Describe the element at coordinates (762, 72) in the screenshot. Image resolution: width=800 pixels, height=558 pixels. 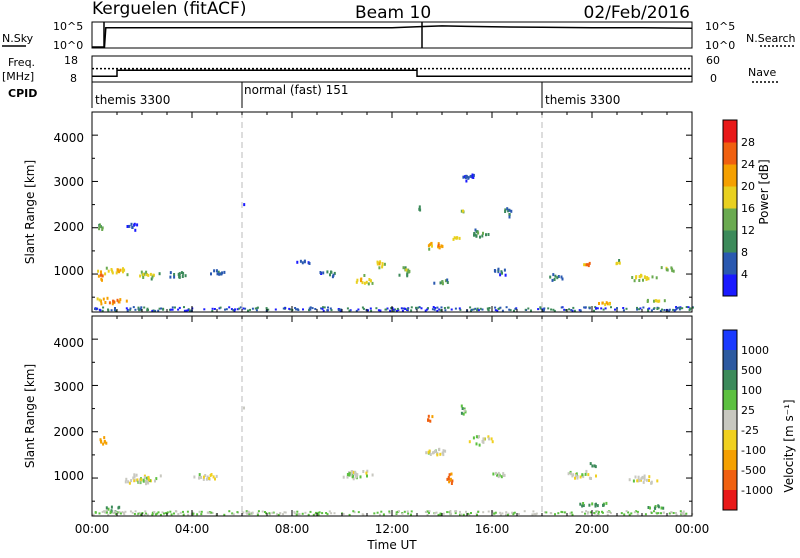
I see `nave-label: Nave` at that location.